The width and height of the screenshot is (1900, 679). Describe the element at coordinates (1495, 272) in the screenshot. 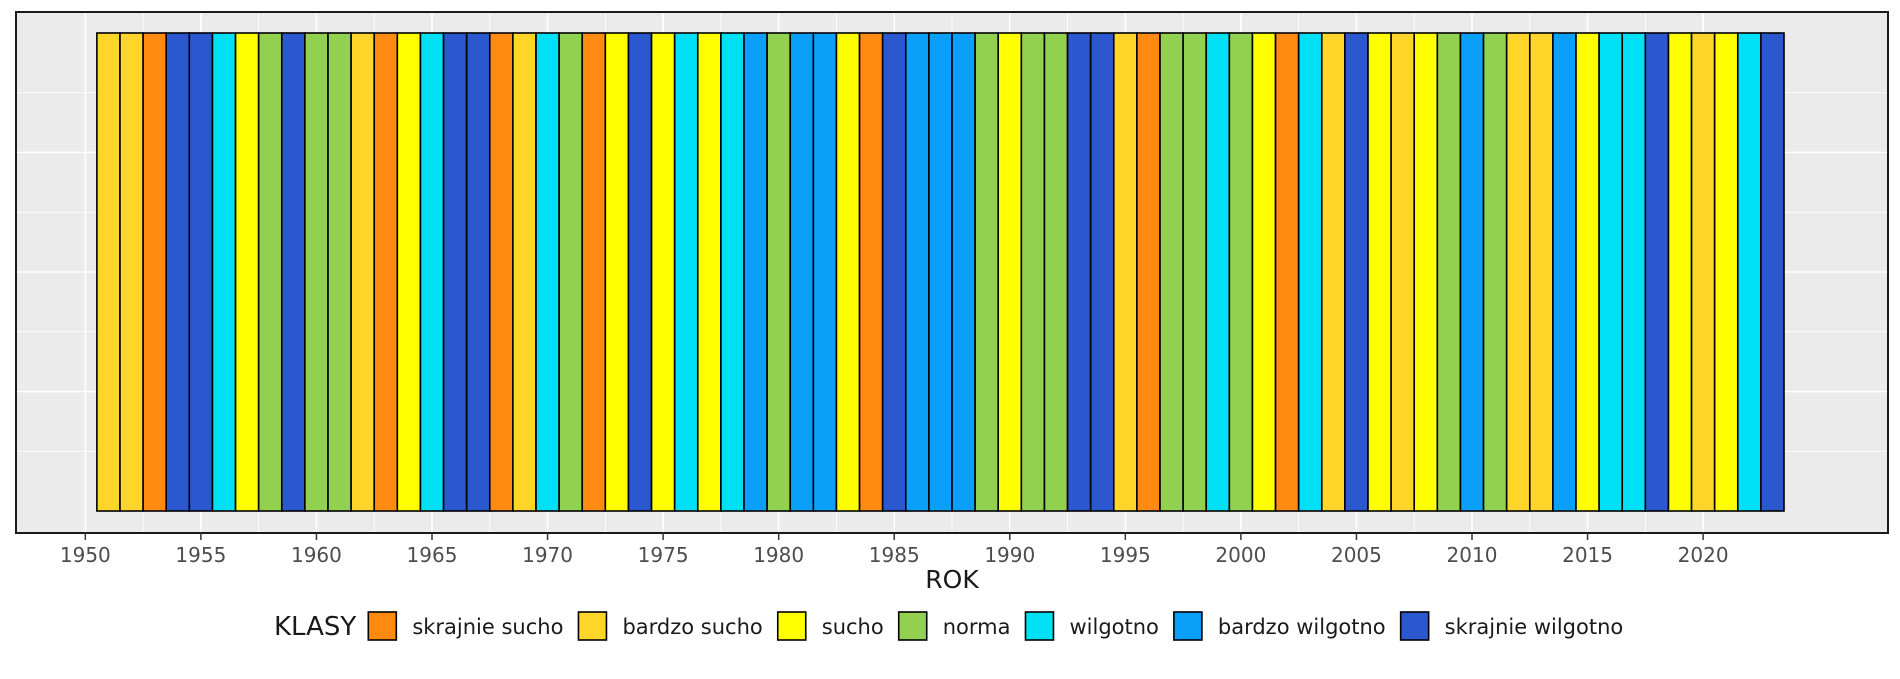

I see `bar-2011` at that location.